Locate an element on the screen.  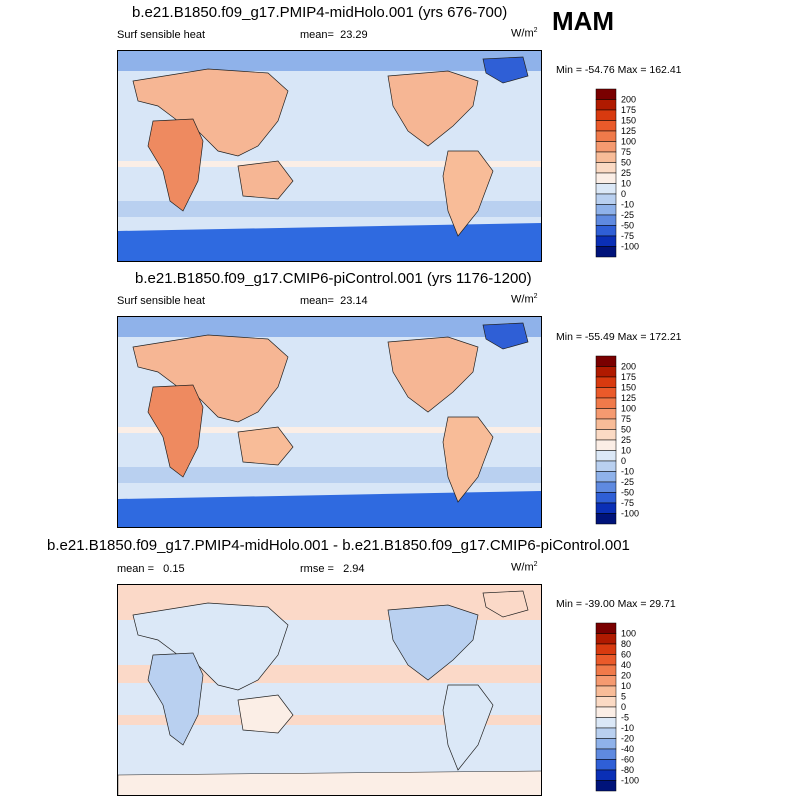
panel2-colorbar-tick-label: 100 is located at coordinates (628, 409).